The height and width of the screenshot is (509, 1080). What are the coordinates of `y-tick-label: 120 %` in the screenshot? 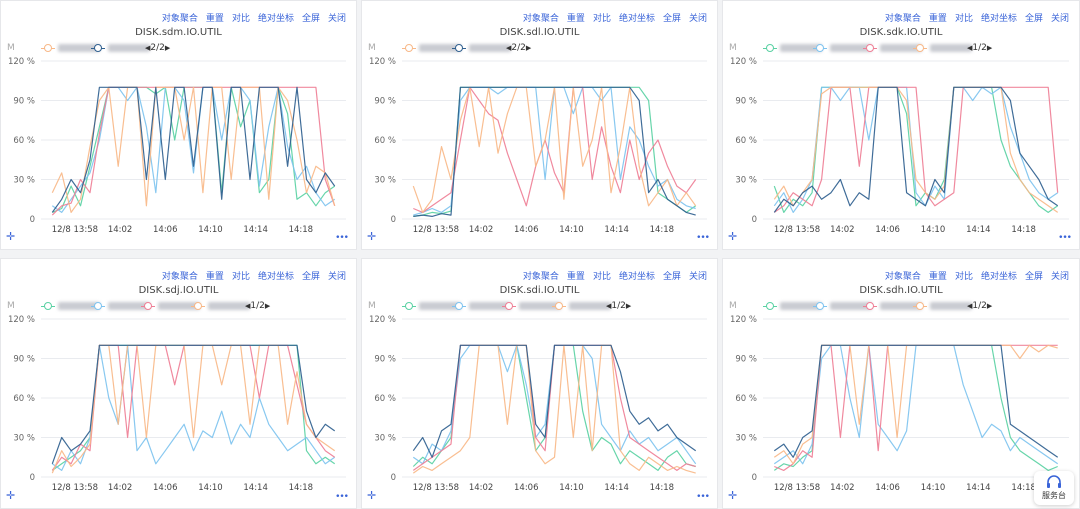 It's located at (382, 320).